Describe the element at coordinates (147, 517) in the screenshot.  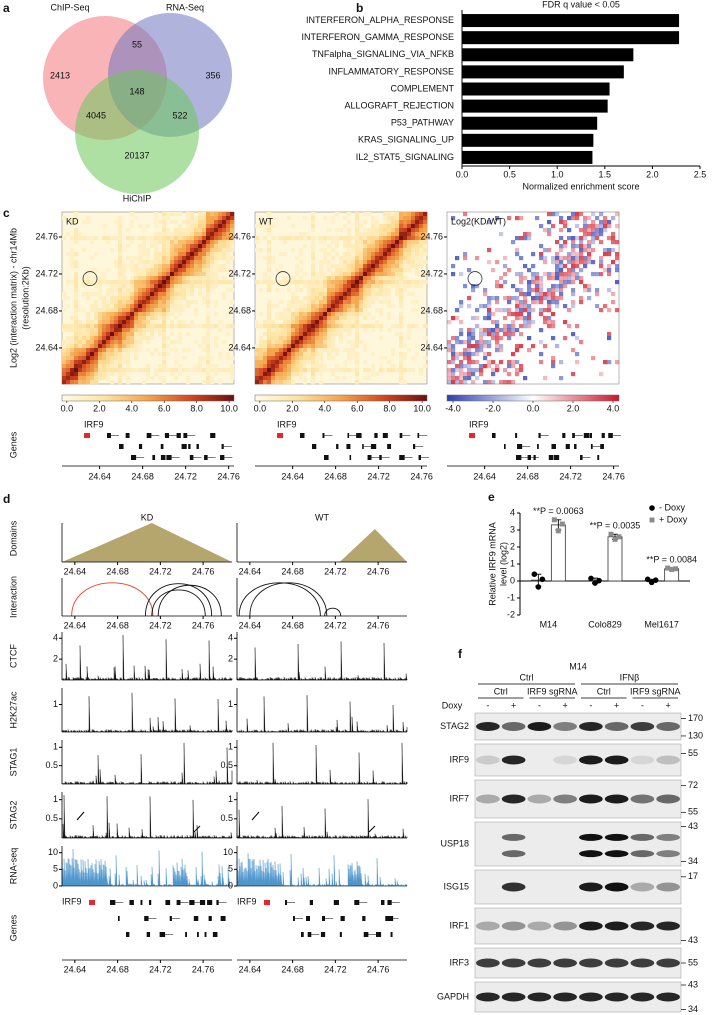
I see `column-title: KD` at that location.